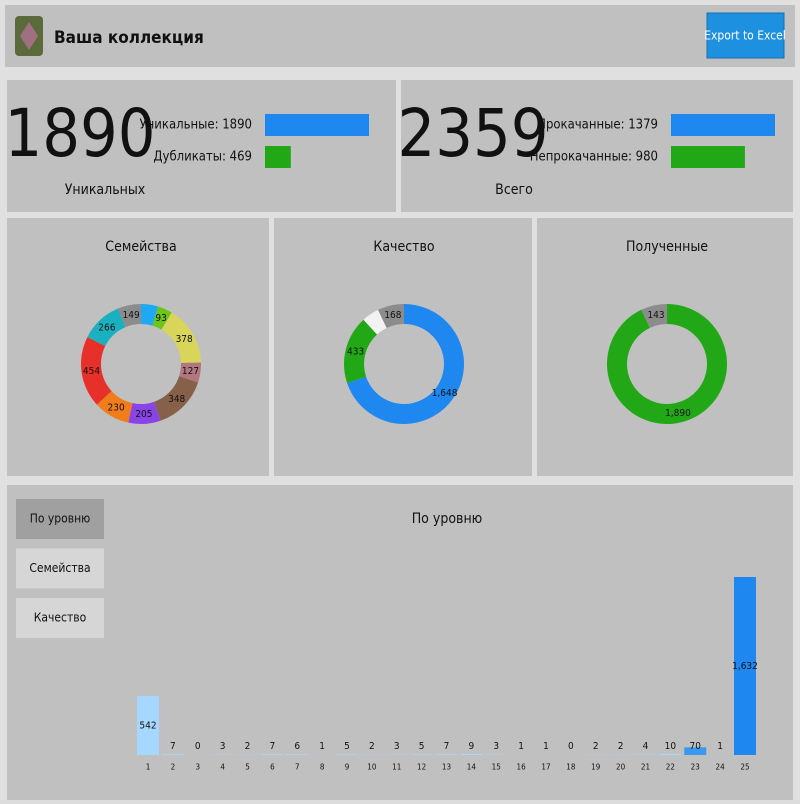 The image size is (800, 804). I want to click on x-tick-label: 23, so click(695, 767).